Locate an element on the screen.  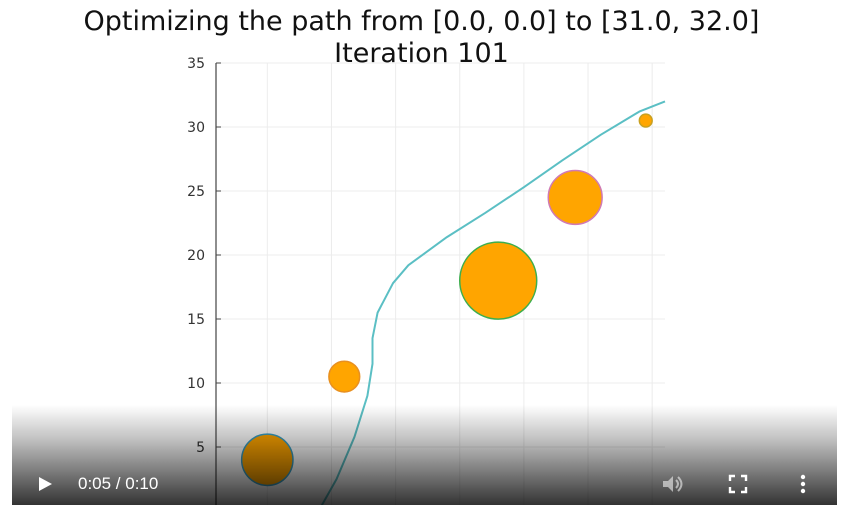
y-tick-label: 10 is located at coordinates (196, 384).